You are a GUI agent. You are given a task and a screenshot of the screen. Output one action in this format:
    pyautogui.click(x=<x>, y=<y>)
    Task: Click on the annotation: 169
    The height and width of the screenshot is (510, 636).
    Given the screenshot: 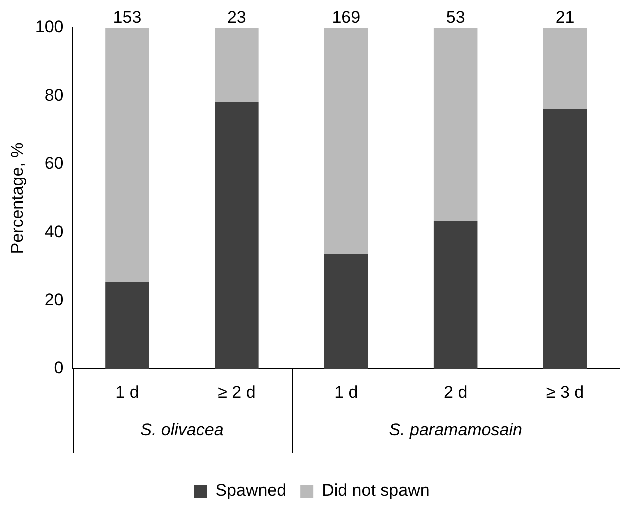 What is the action you would take?
    pyautogui.click(x=346, y=18)
    